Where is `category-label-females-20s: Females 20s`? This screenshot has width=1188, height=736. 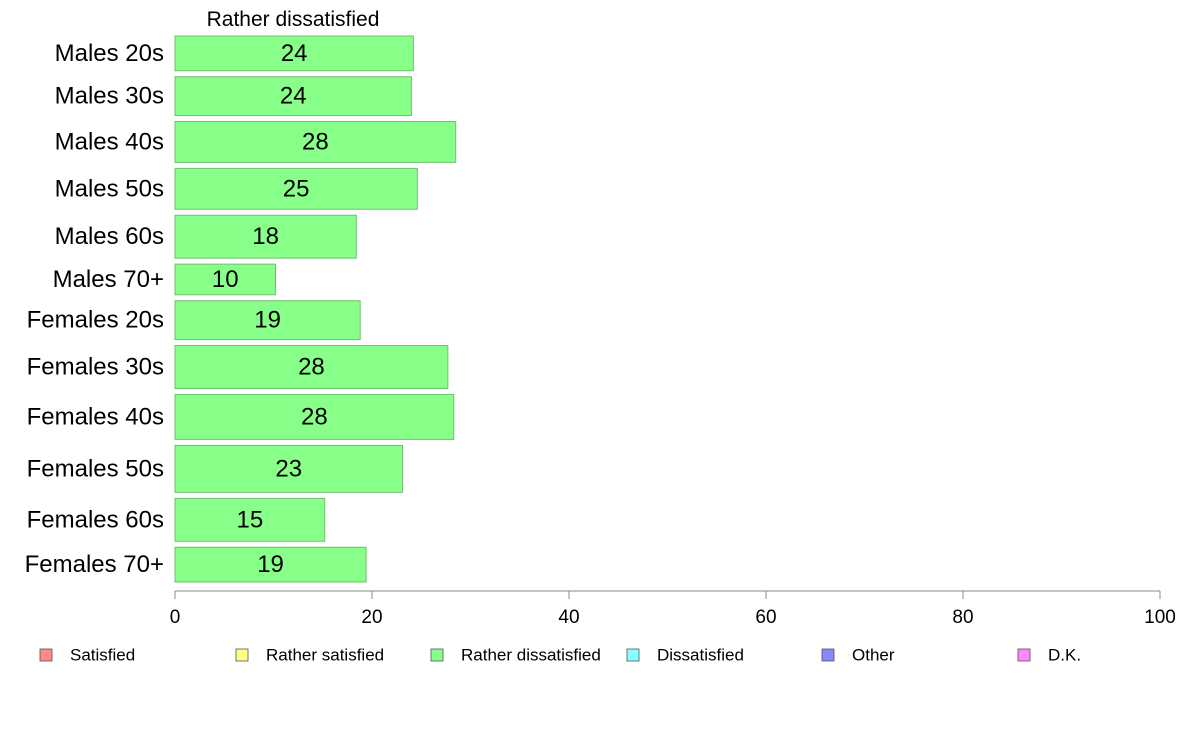
category-label-females-20s: Females 20s is located at coordinates (95, 320).